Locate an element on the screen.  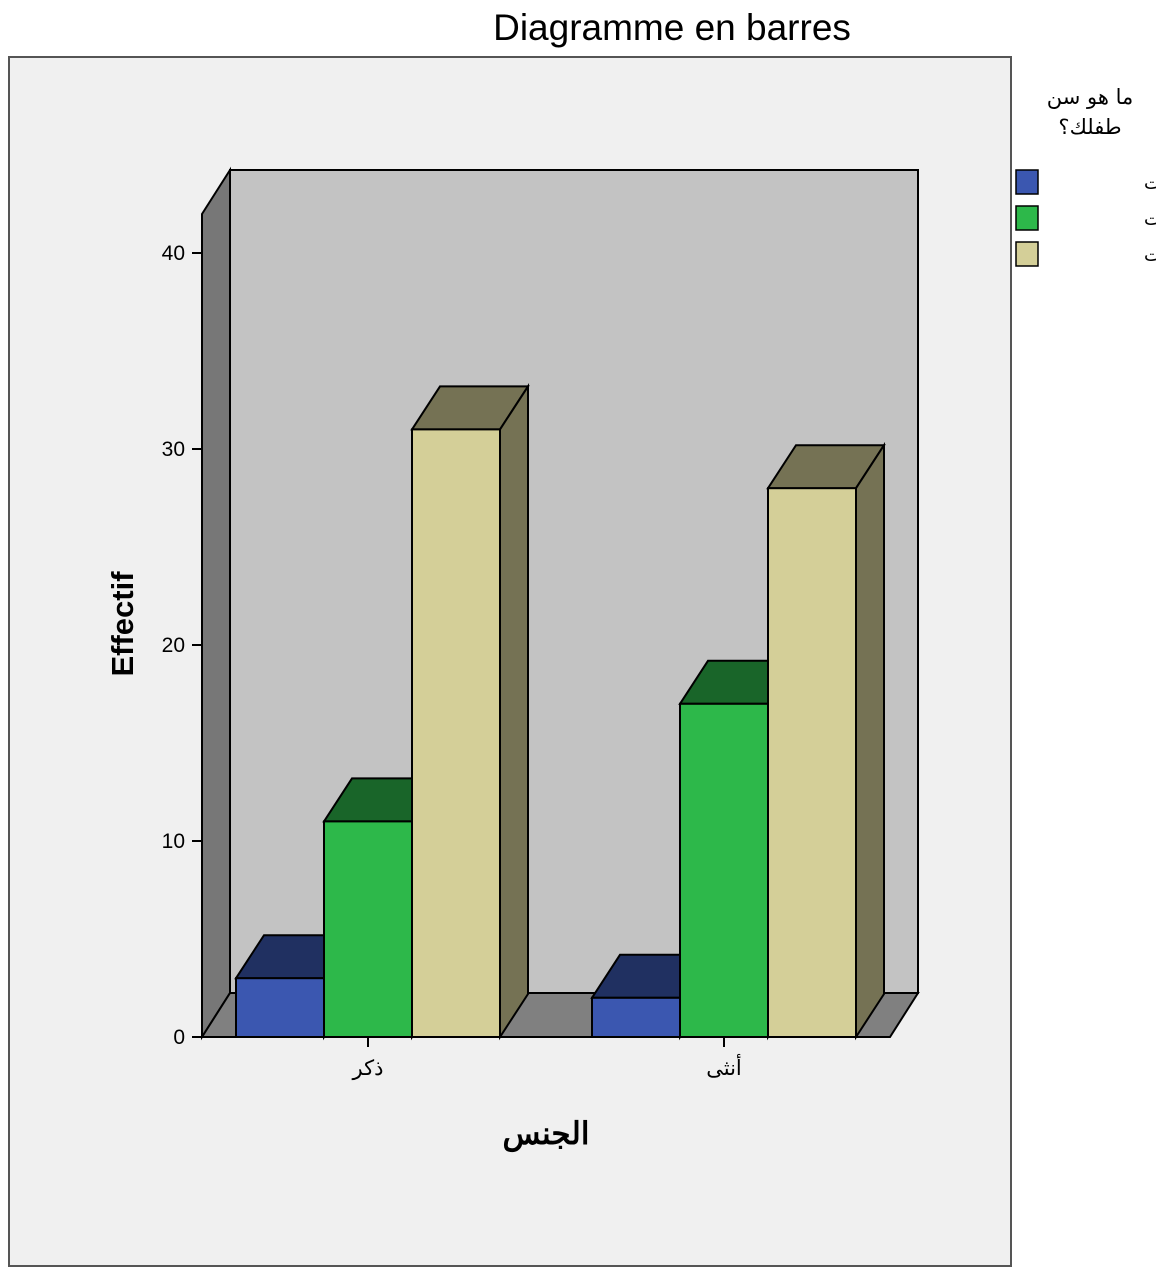
y-tick-label: 0 is located at coordinates (179, 1037).